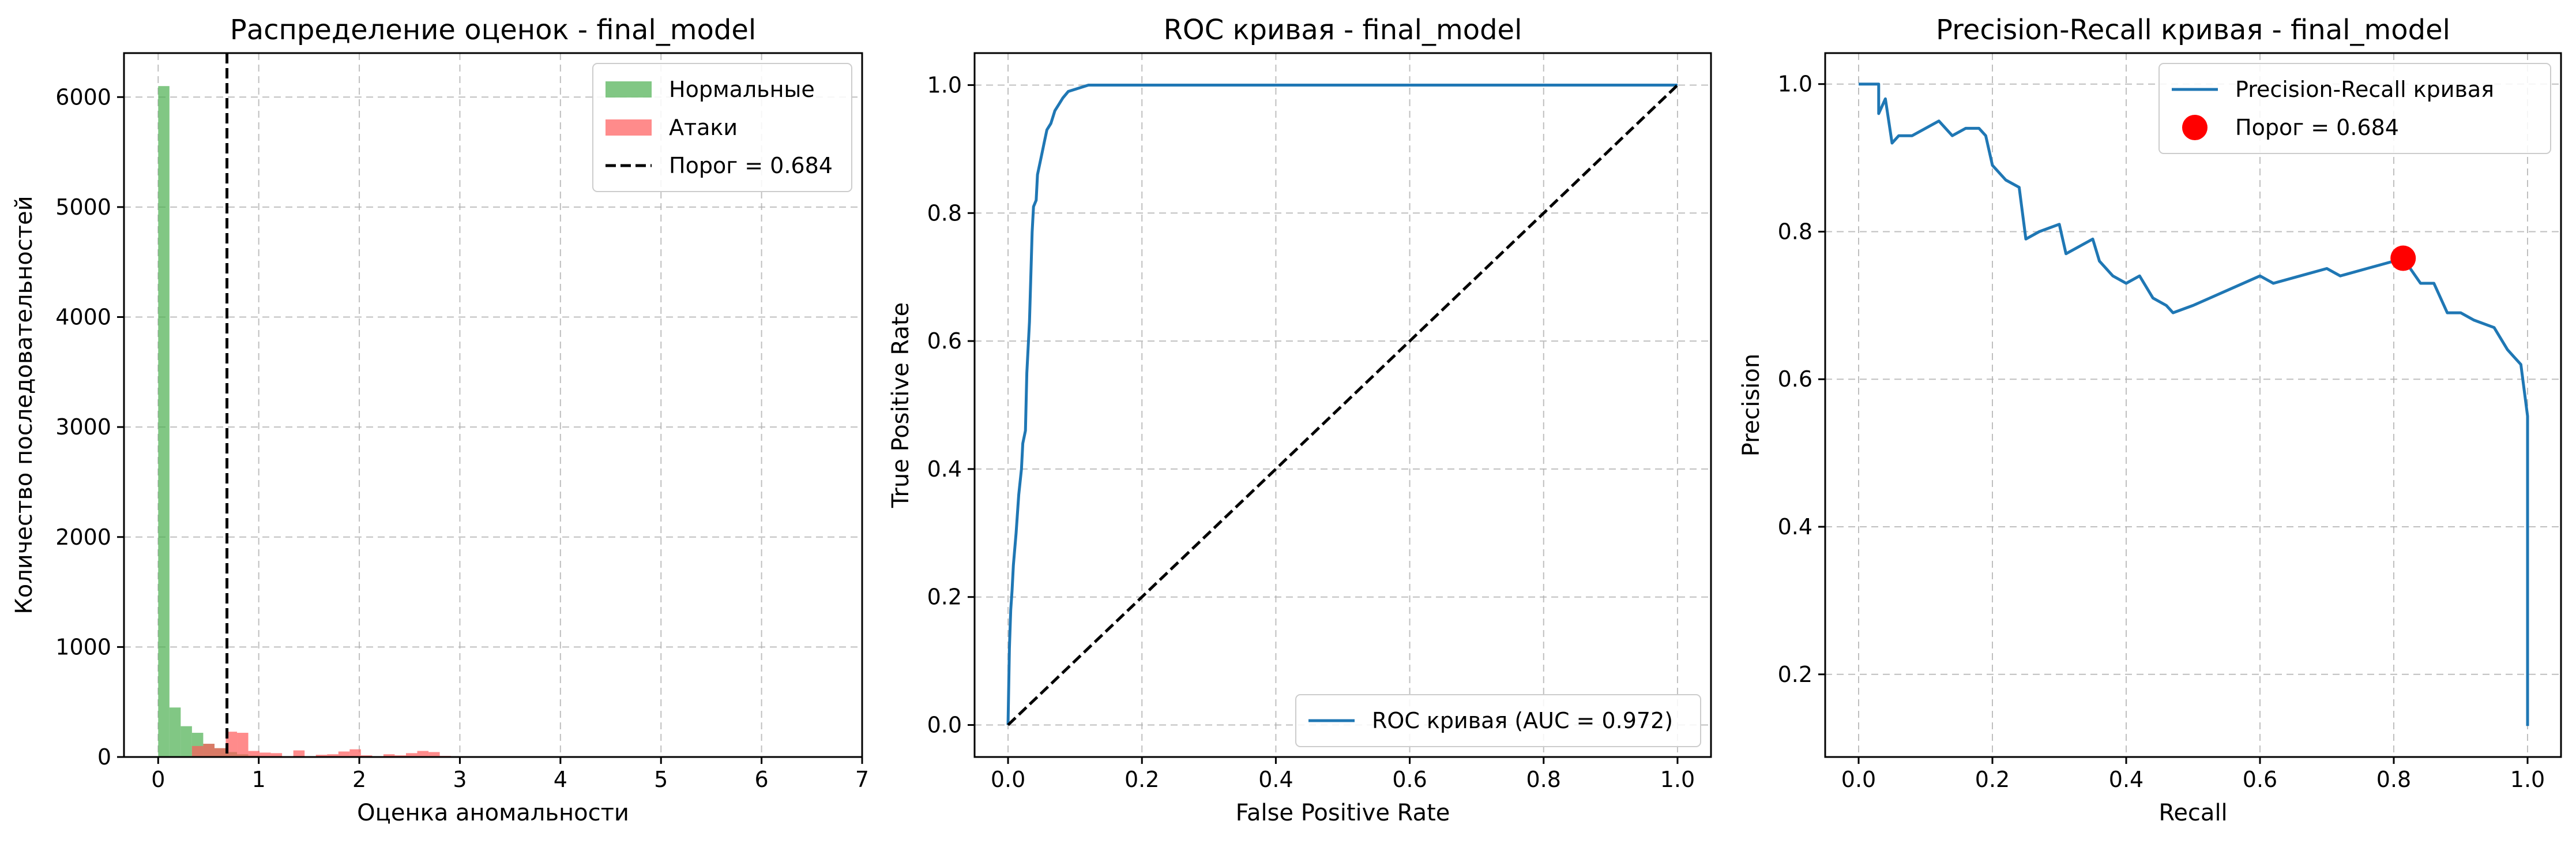 The height and width of the screenshot is (847, 2576). What do you see at coordinates (2192, 813) in the screenshot?
I see `x-axis-label: Recall` at bounding box center [2192, 813].